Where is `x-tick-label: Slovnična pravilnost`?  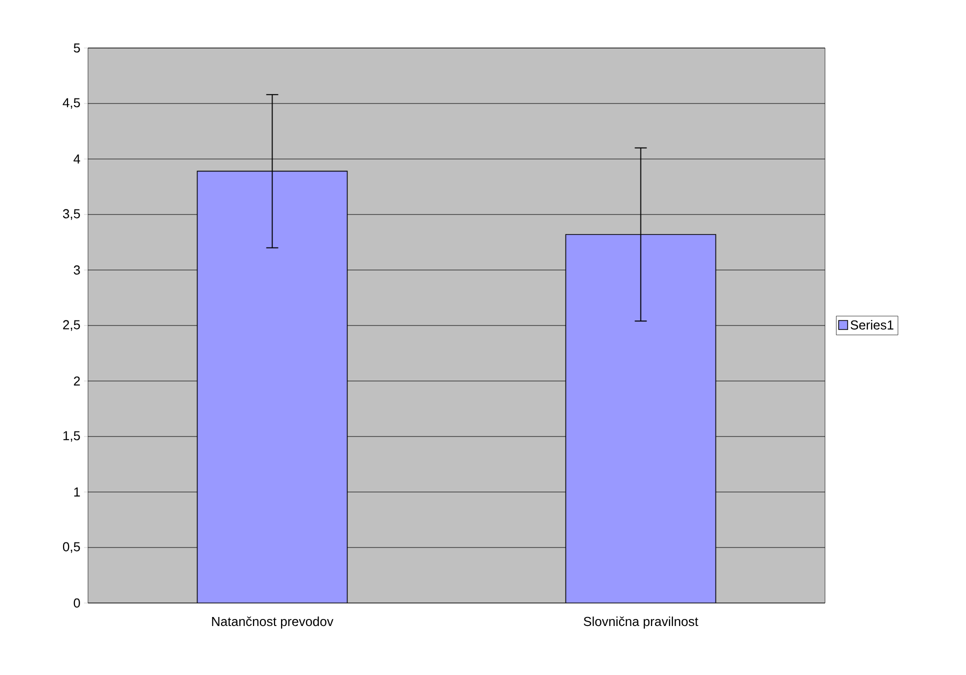
x-tick-label: Slovnična pravilnost is located at coordinates (641, 622).